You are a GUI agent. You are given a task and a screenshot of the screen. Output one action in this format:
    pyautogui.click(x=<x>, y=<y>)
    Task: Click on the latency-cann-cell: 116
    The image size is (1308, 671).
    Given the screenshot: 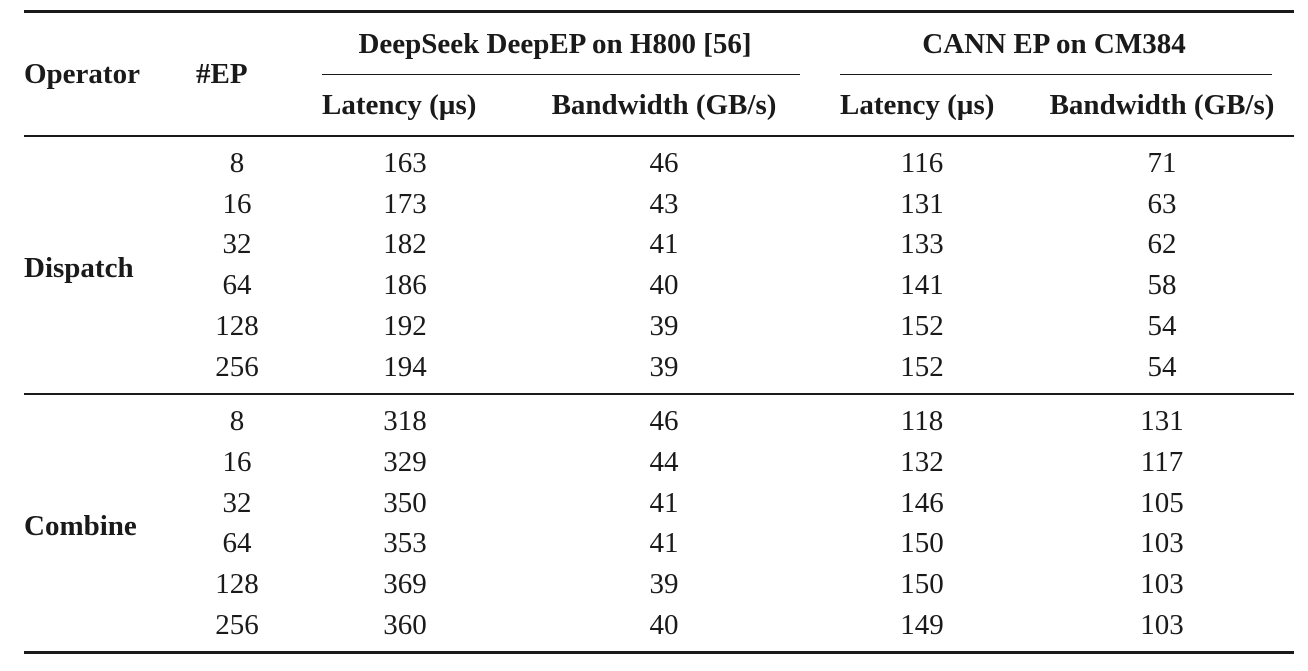 What is the action you would take?
    pyautogui.click(x=922, y=163)
    